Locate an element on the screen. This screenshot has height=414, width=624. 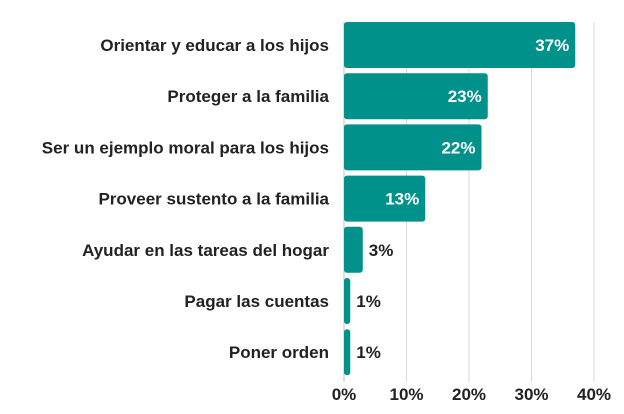
category-label: Orientar y educar a los hijos is located at coordinates (214, 45).